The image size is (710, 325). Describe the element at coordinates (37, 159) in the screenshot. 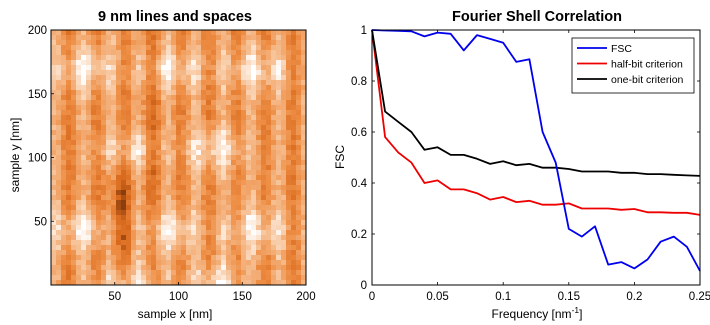

I see `y-tick-label: 100` at that location.